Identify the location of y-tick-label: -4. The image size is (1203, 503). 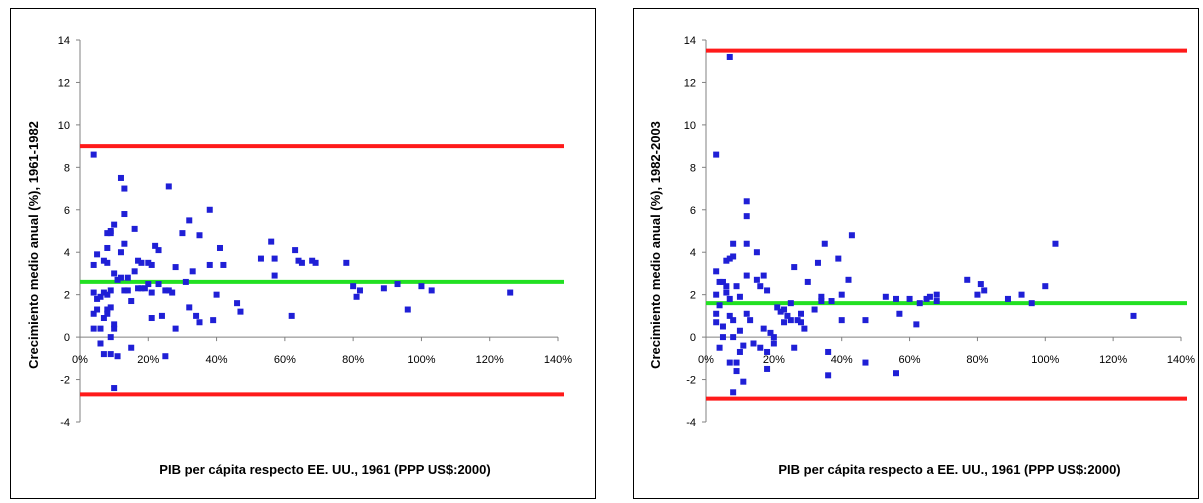
(65, 423).